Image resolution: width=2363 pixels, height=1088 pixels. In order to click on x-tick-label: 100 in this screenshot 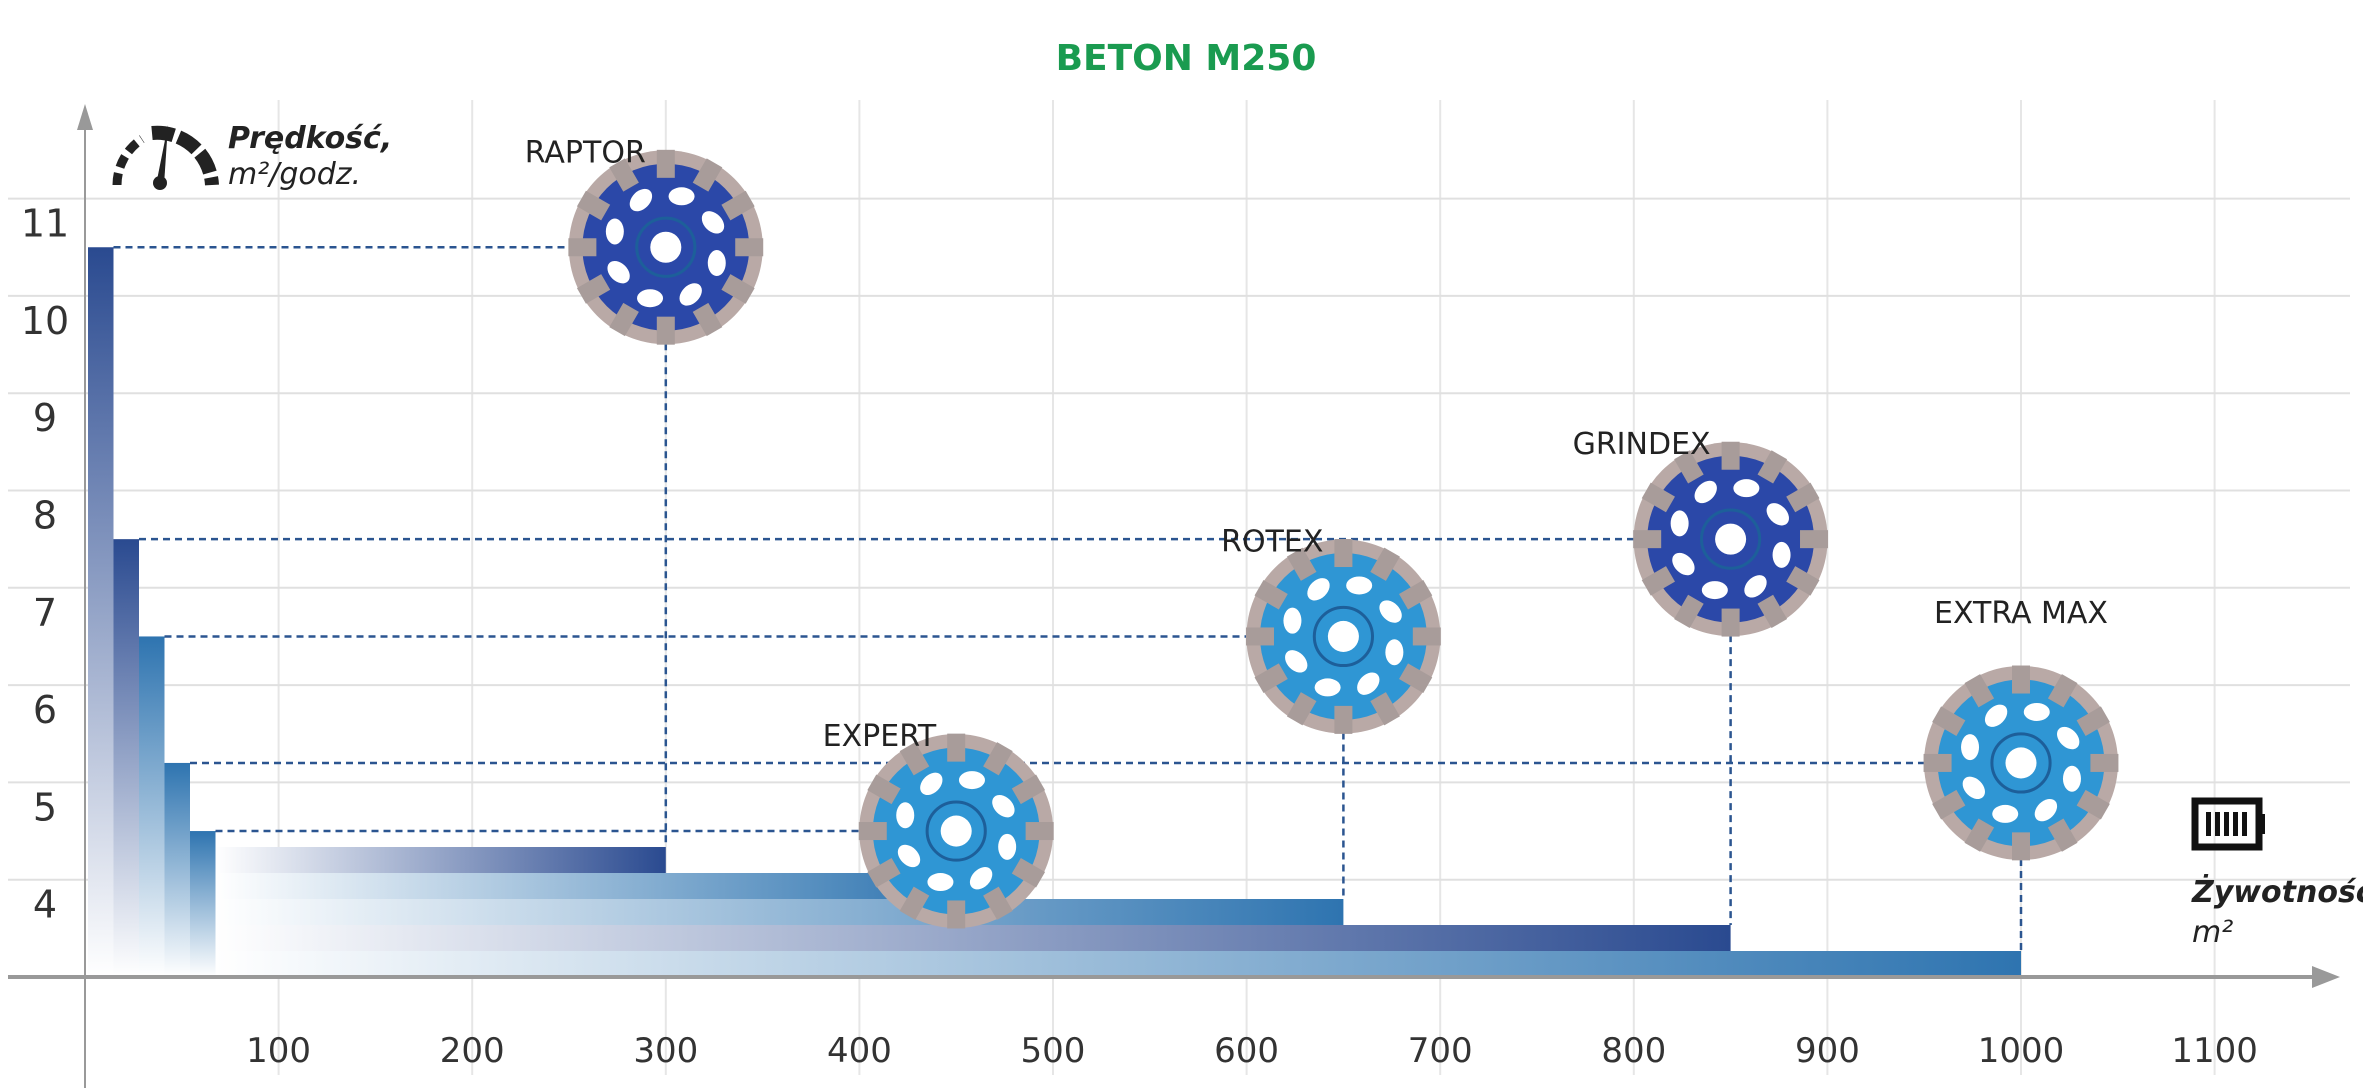, I will do `click(278, 1051)`.